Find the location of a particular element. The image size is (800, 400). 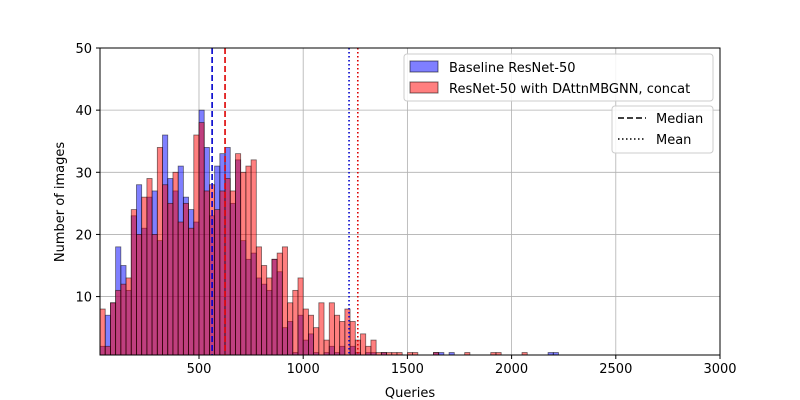

x-tick-label: 1000 is located at coordinates (303, 369).